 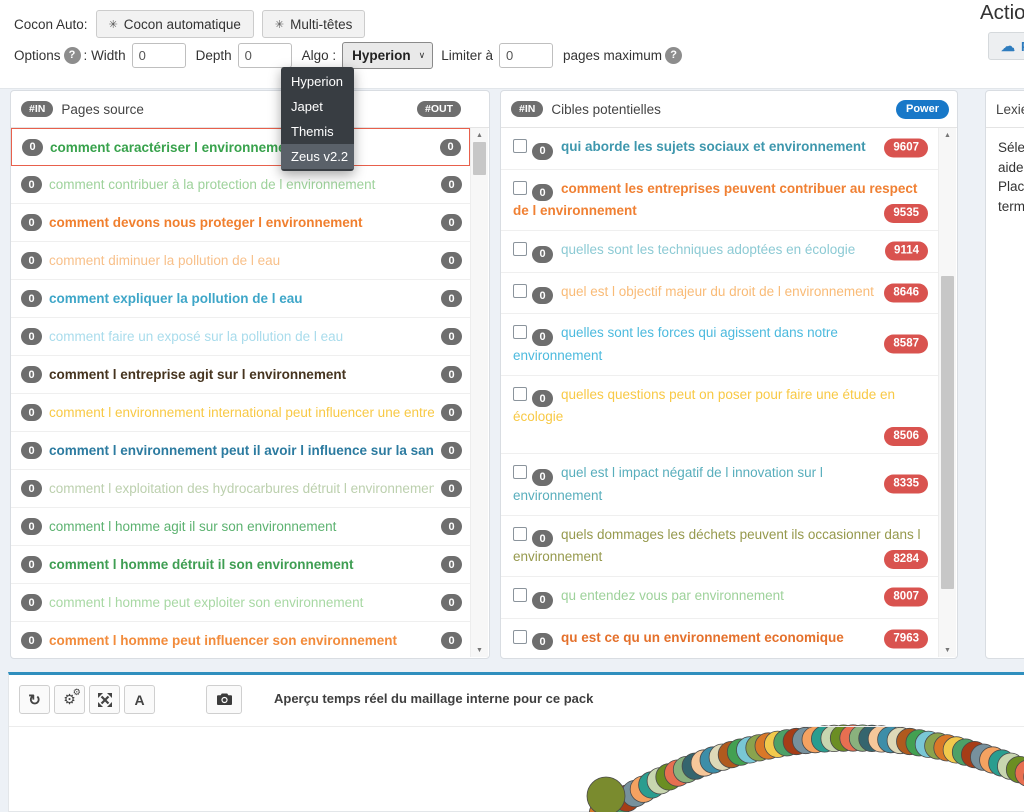 What do you see at coordinates (1010, 109) in the screenshot?
I see `lexies-title: Lexies` at bounding box center [1010, 109].